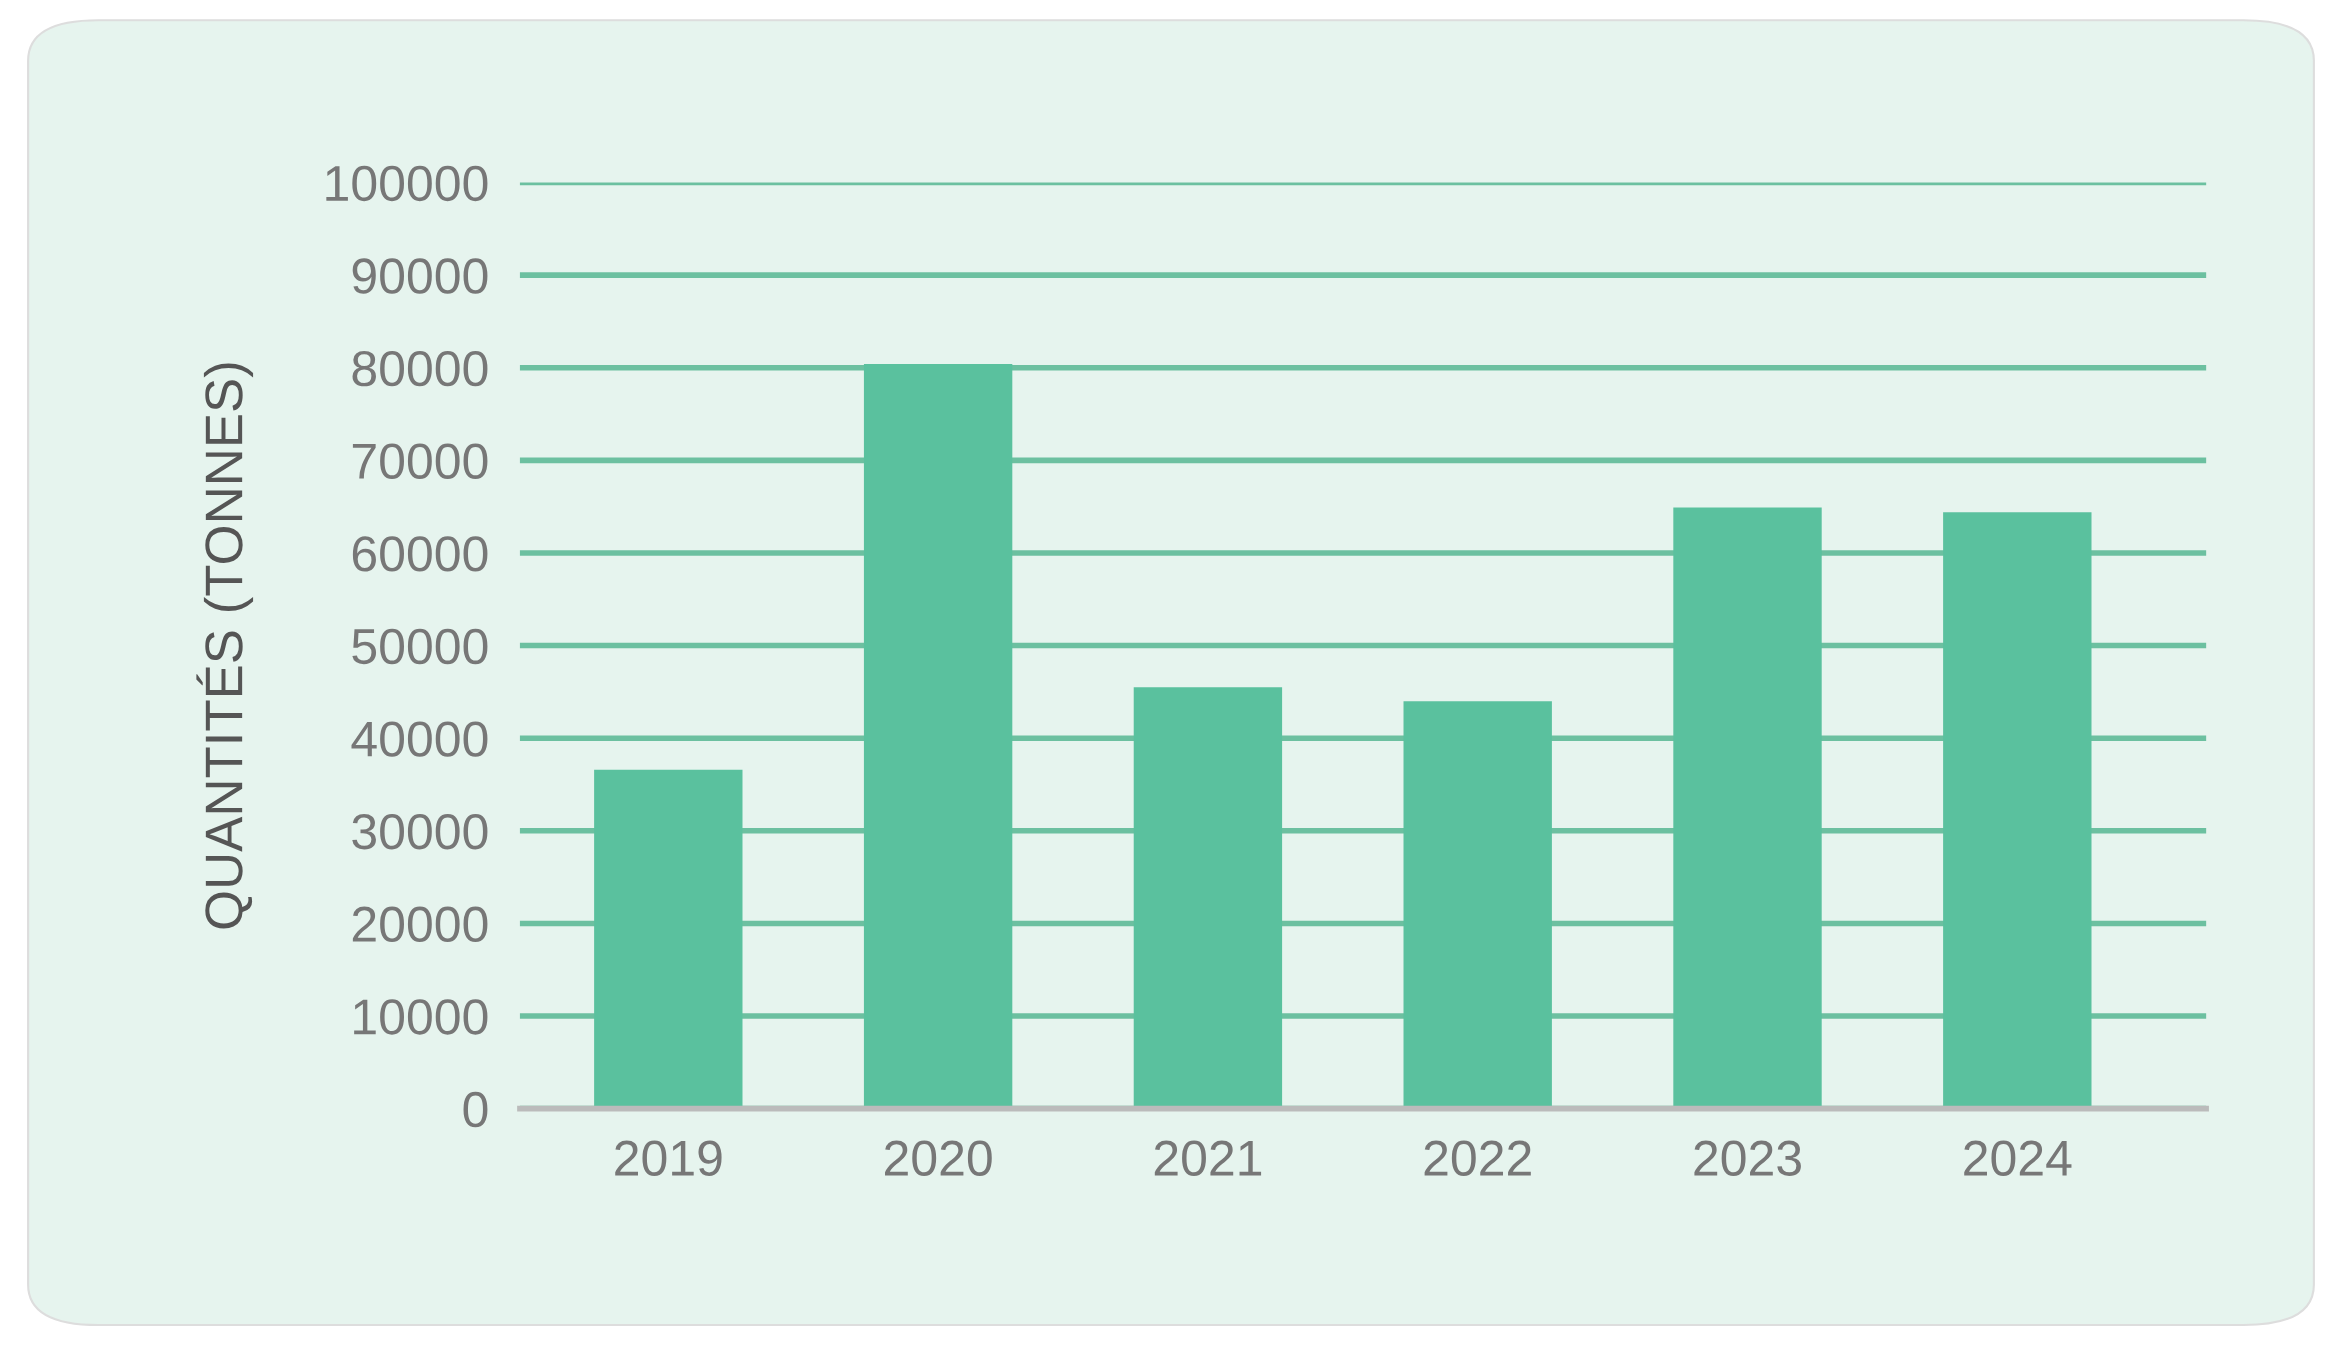 The width and height of the screenshot is (2342, 1352). Describe the element at coordinates (419, 739) in the screenshot. I see `y-tick-label: 40000` at that location.